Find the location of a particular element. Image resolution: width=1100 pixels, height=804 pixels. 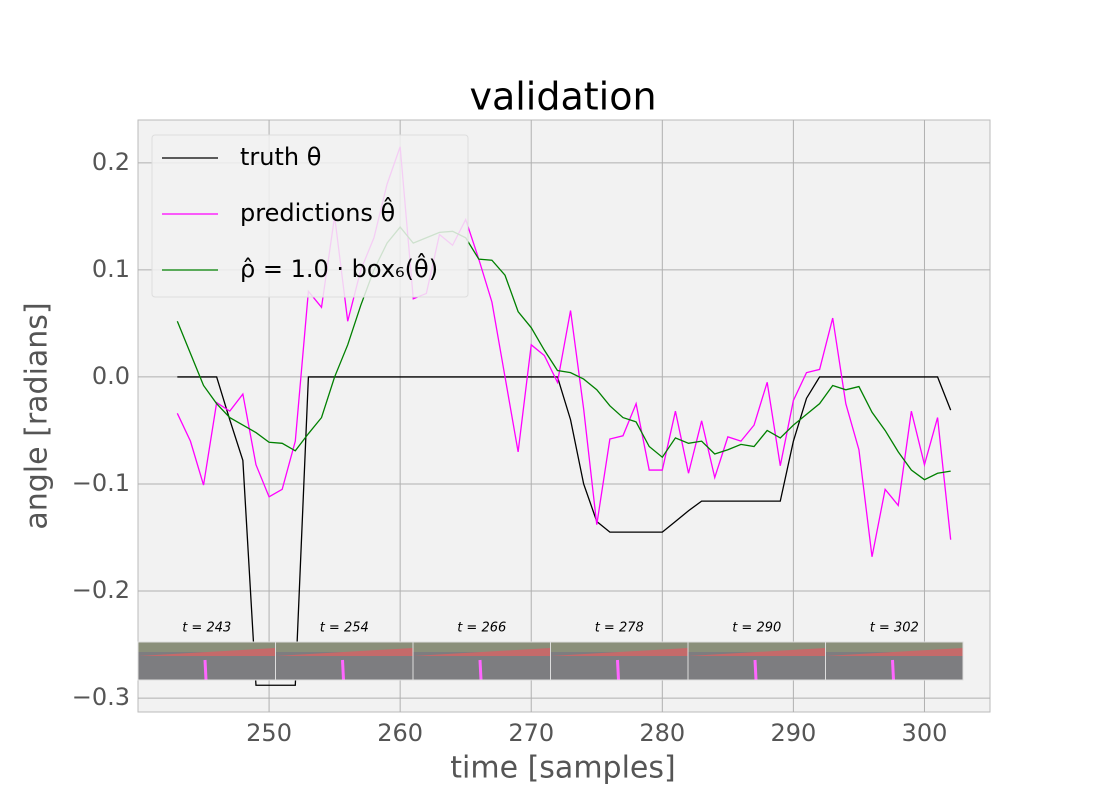

legend-label: predictions θ̂ is located at coordinates (317, 212).